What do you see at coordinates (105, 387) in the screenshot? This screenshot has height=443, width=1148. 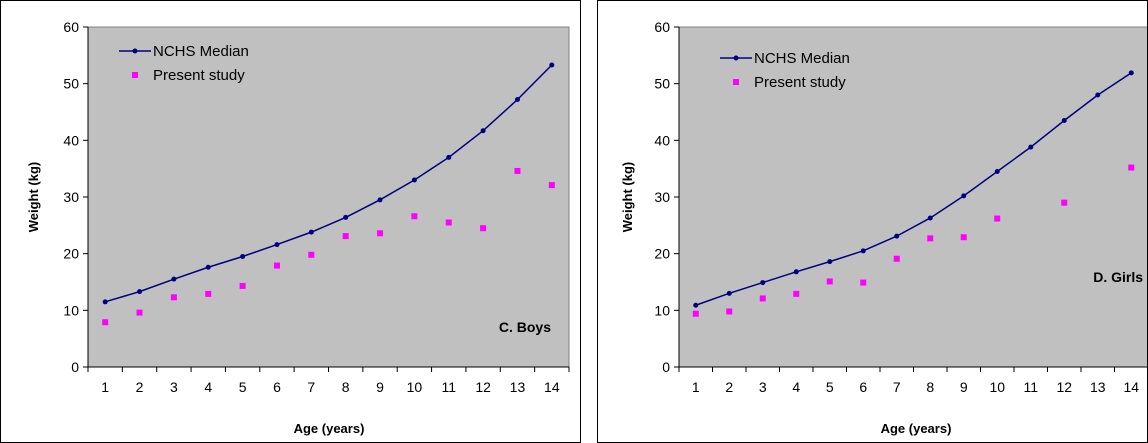 I see `x-tick-label: 1` at bounding box center [105, 387].